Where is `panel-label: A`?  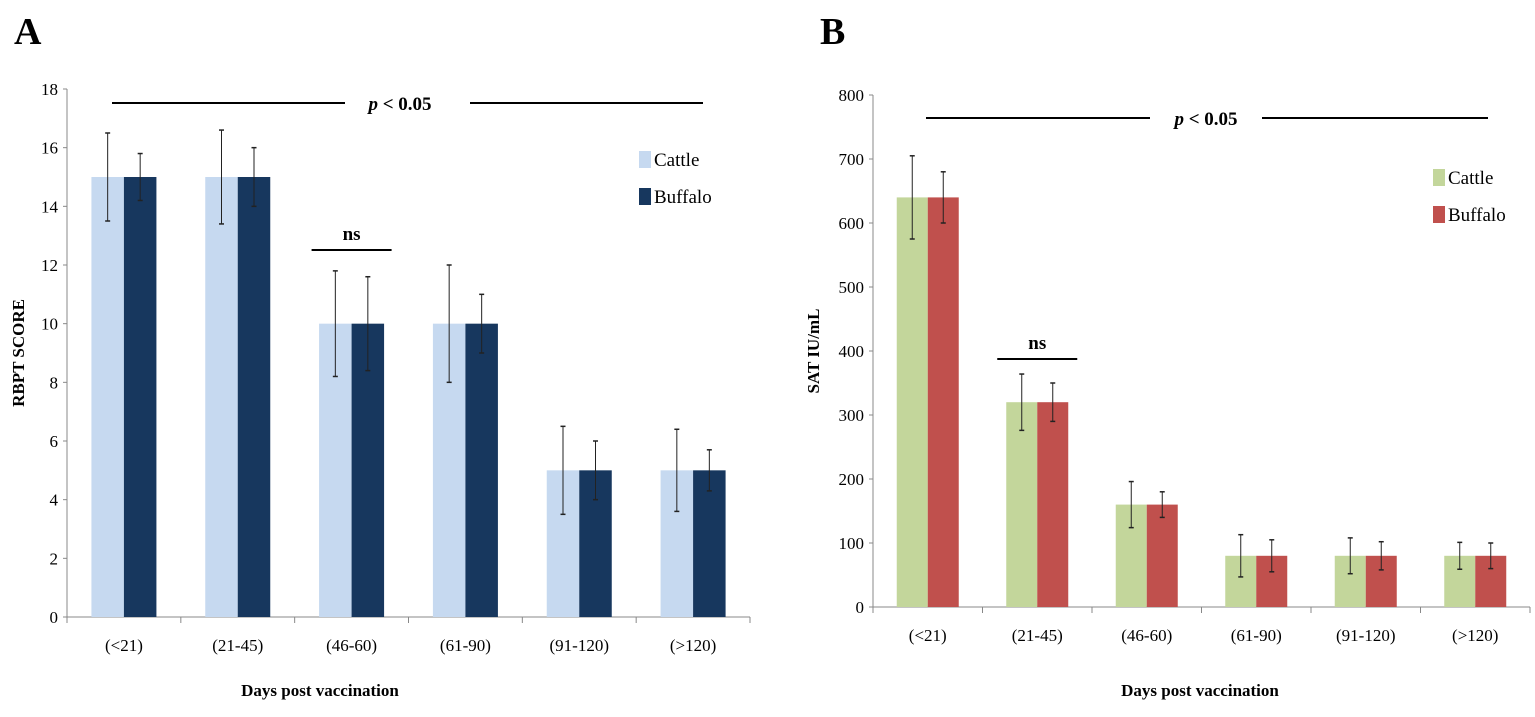
panel-label: A is located at coordinates (28, 32).